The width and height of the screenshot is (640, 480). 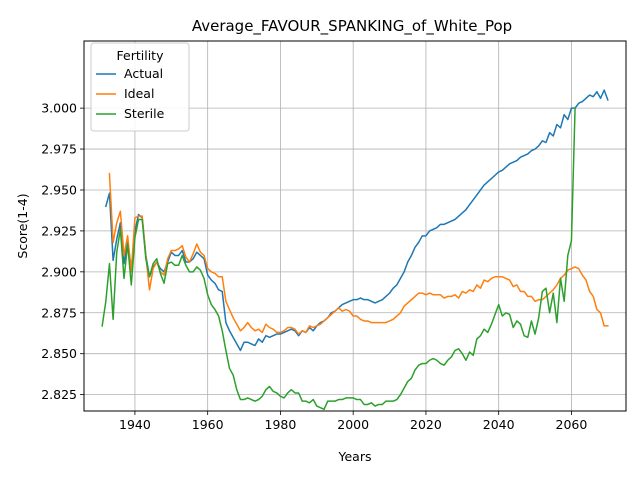 I want to click on legend-items: Actual Ideal Sterile, so click(x=130, y=93).